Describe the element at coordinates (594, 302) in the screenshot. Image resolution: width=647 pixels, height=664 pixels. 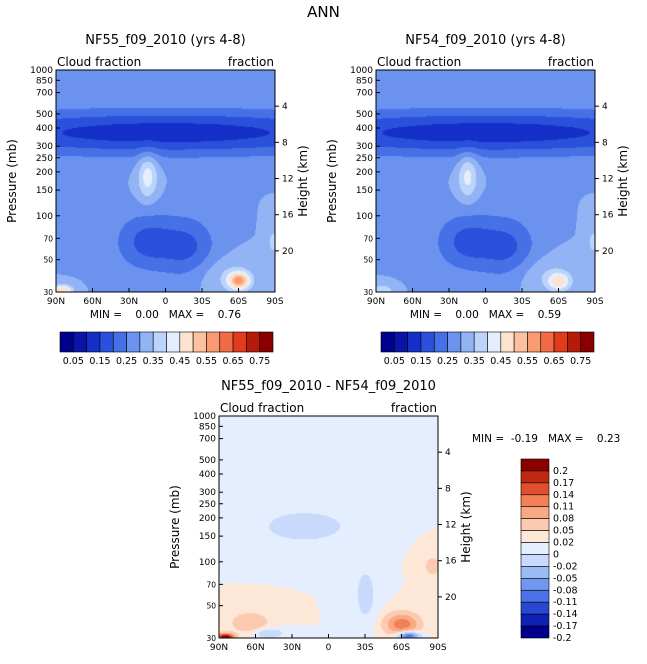
I see `x-tick-label: 90S` at that location.